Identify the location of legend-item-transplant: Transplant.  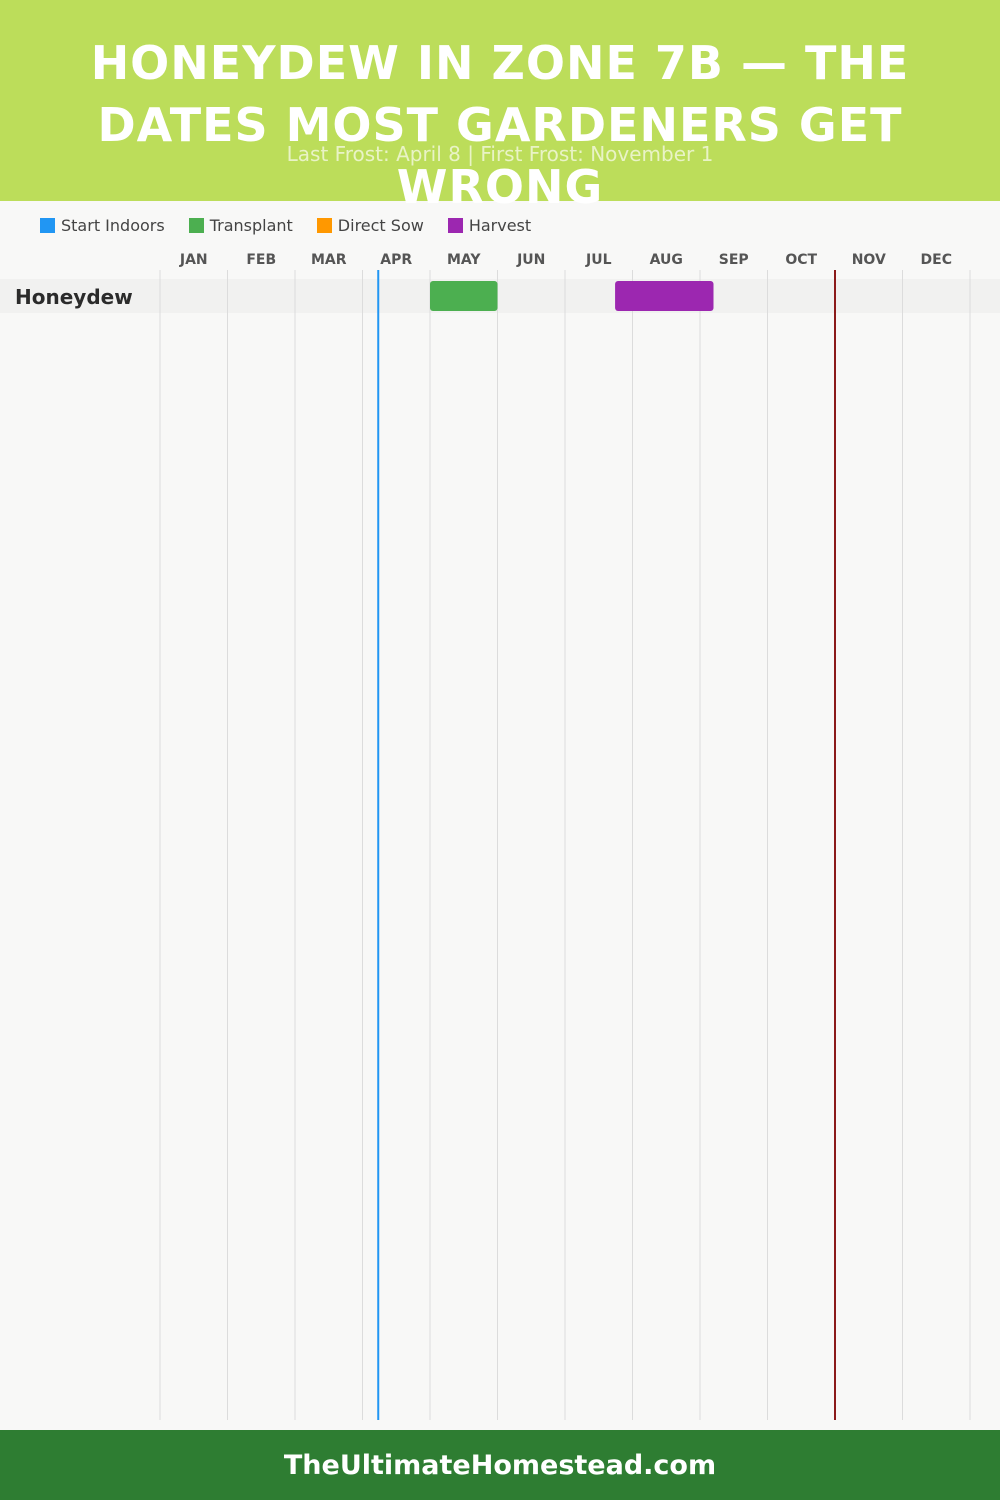
(240, 225).